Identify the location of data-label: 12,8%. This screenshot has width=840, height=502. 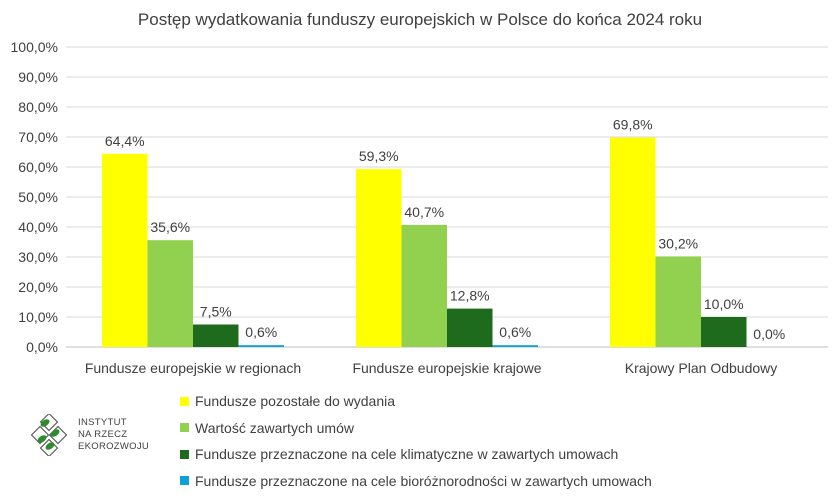
(470, 296).